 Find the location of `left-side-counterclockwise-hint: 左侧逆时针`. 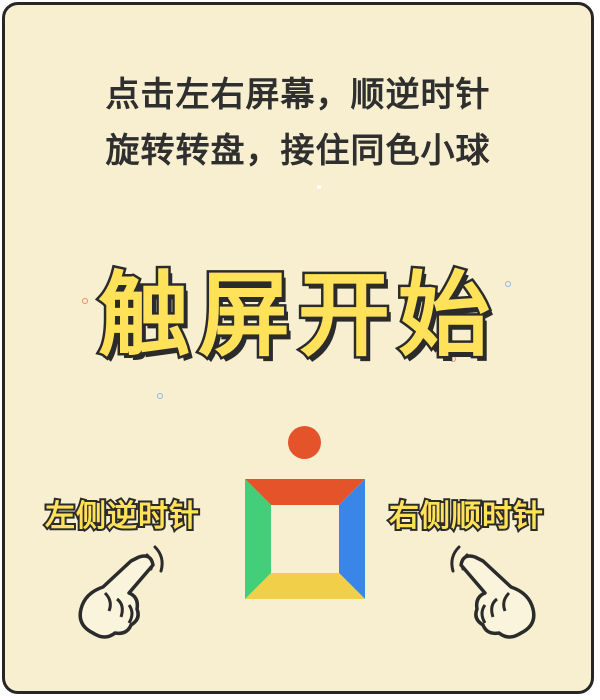

left-side-counterclockwise-hint: 左侧逆时针 is located at coordinates (122, 516).